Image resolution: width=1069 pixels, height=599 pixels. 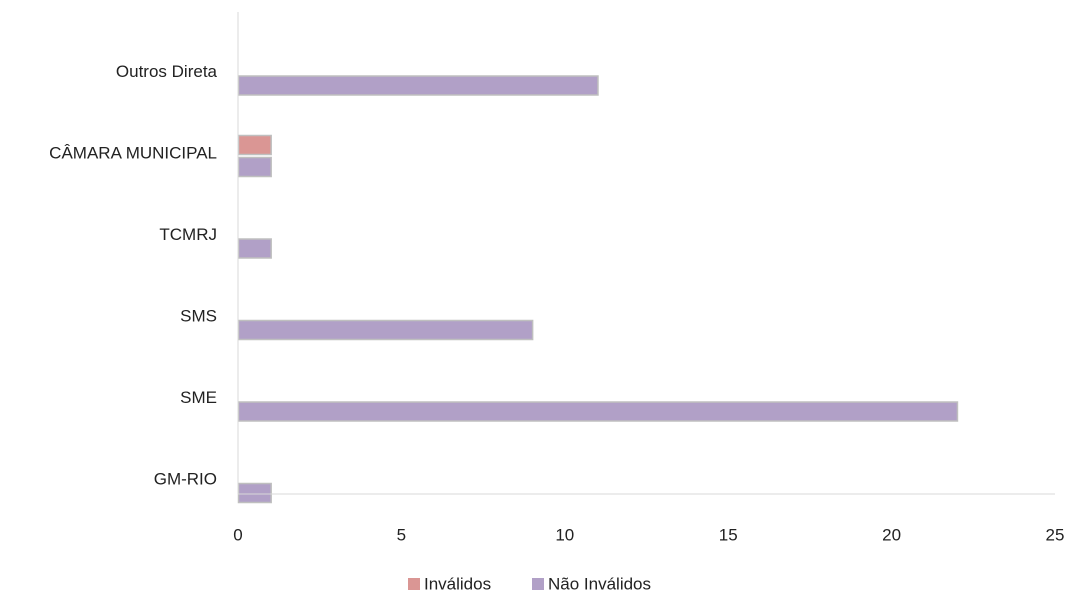 I want to click on bar-invalidos-c-mara-municipal, so click(x=254, y=145).